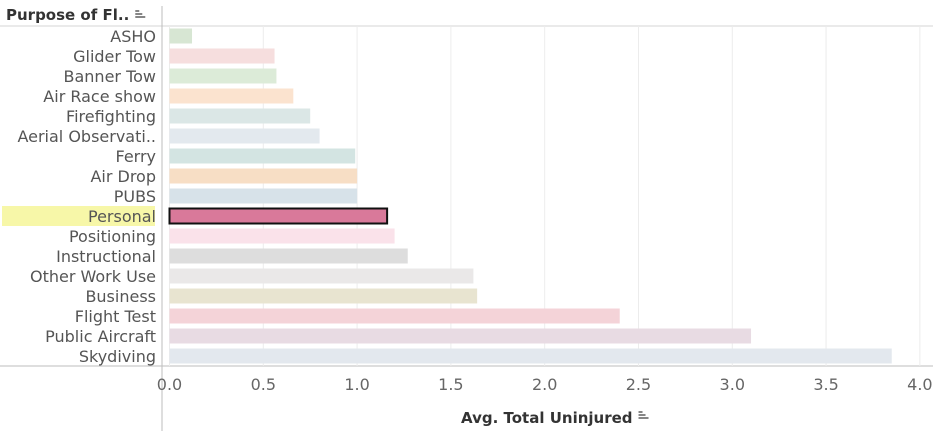 Image resolution: width=933 pixels, height=431 pixels. What do you see at coordinates (86, 136) in the screenshot?
I see `category-label: Aerial Observati..` at bounding box center [86, 136].